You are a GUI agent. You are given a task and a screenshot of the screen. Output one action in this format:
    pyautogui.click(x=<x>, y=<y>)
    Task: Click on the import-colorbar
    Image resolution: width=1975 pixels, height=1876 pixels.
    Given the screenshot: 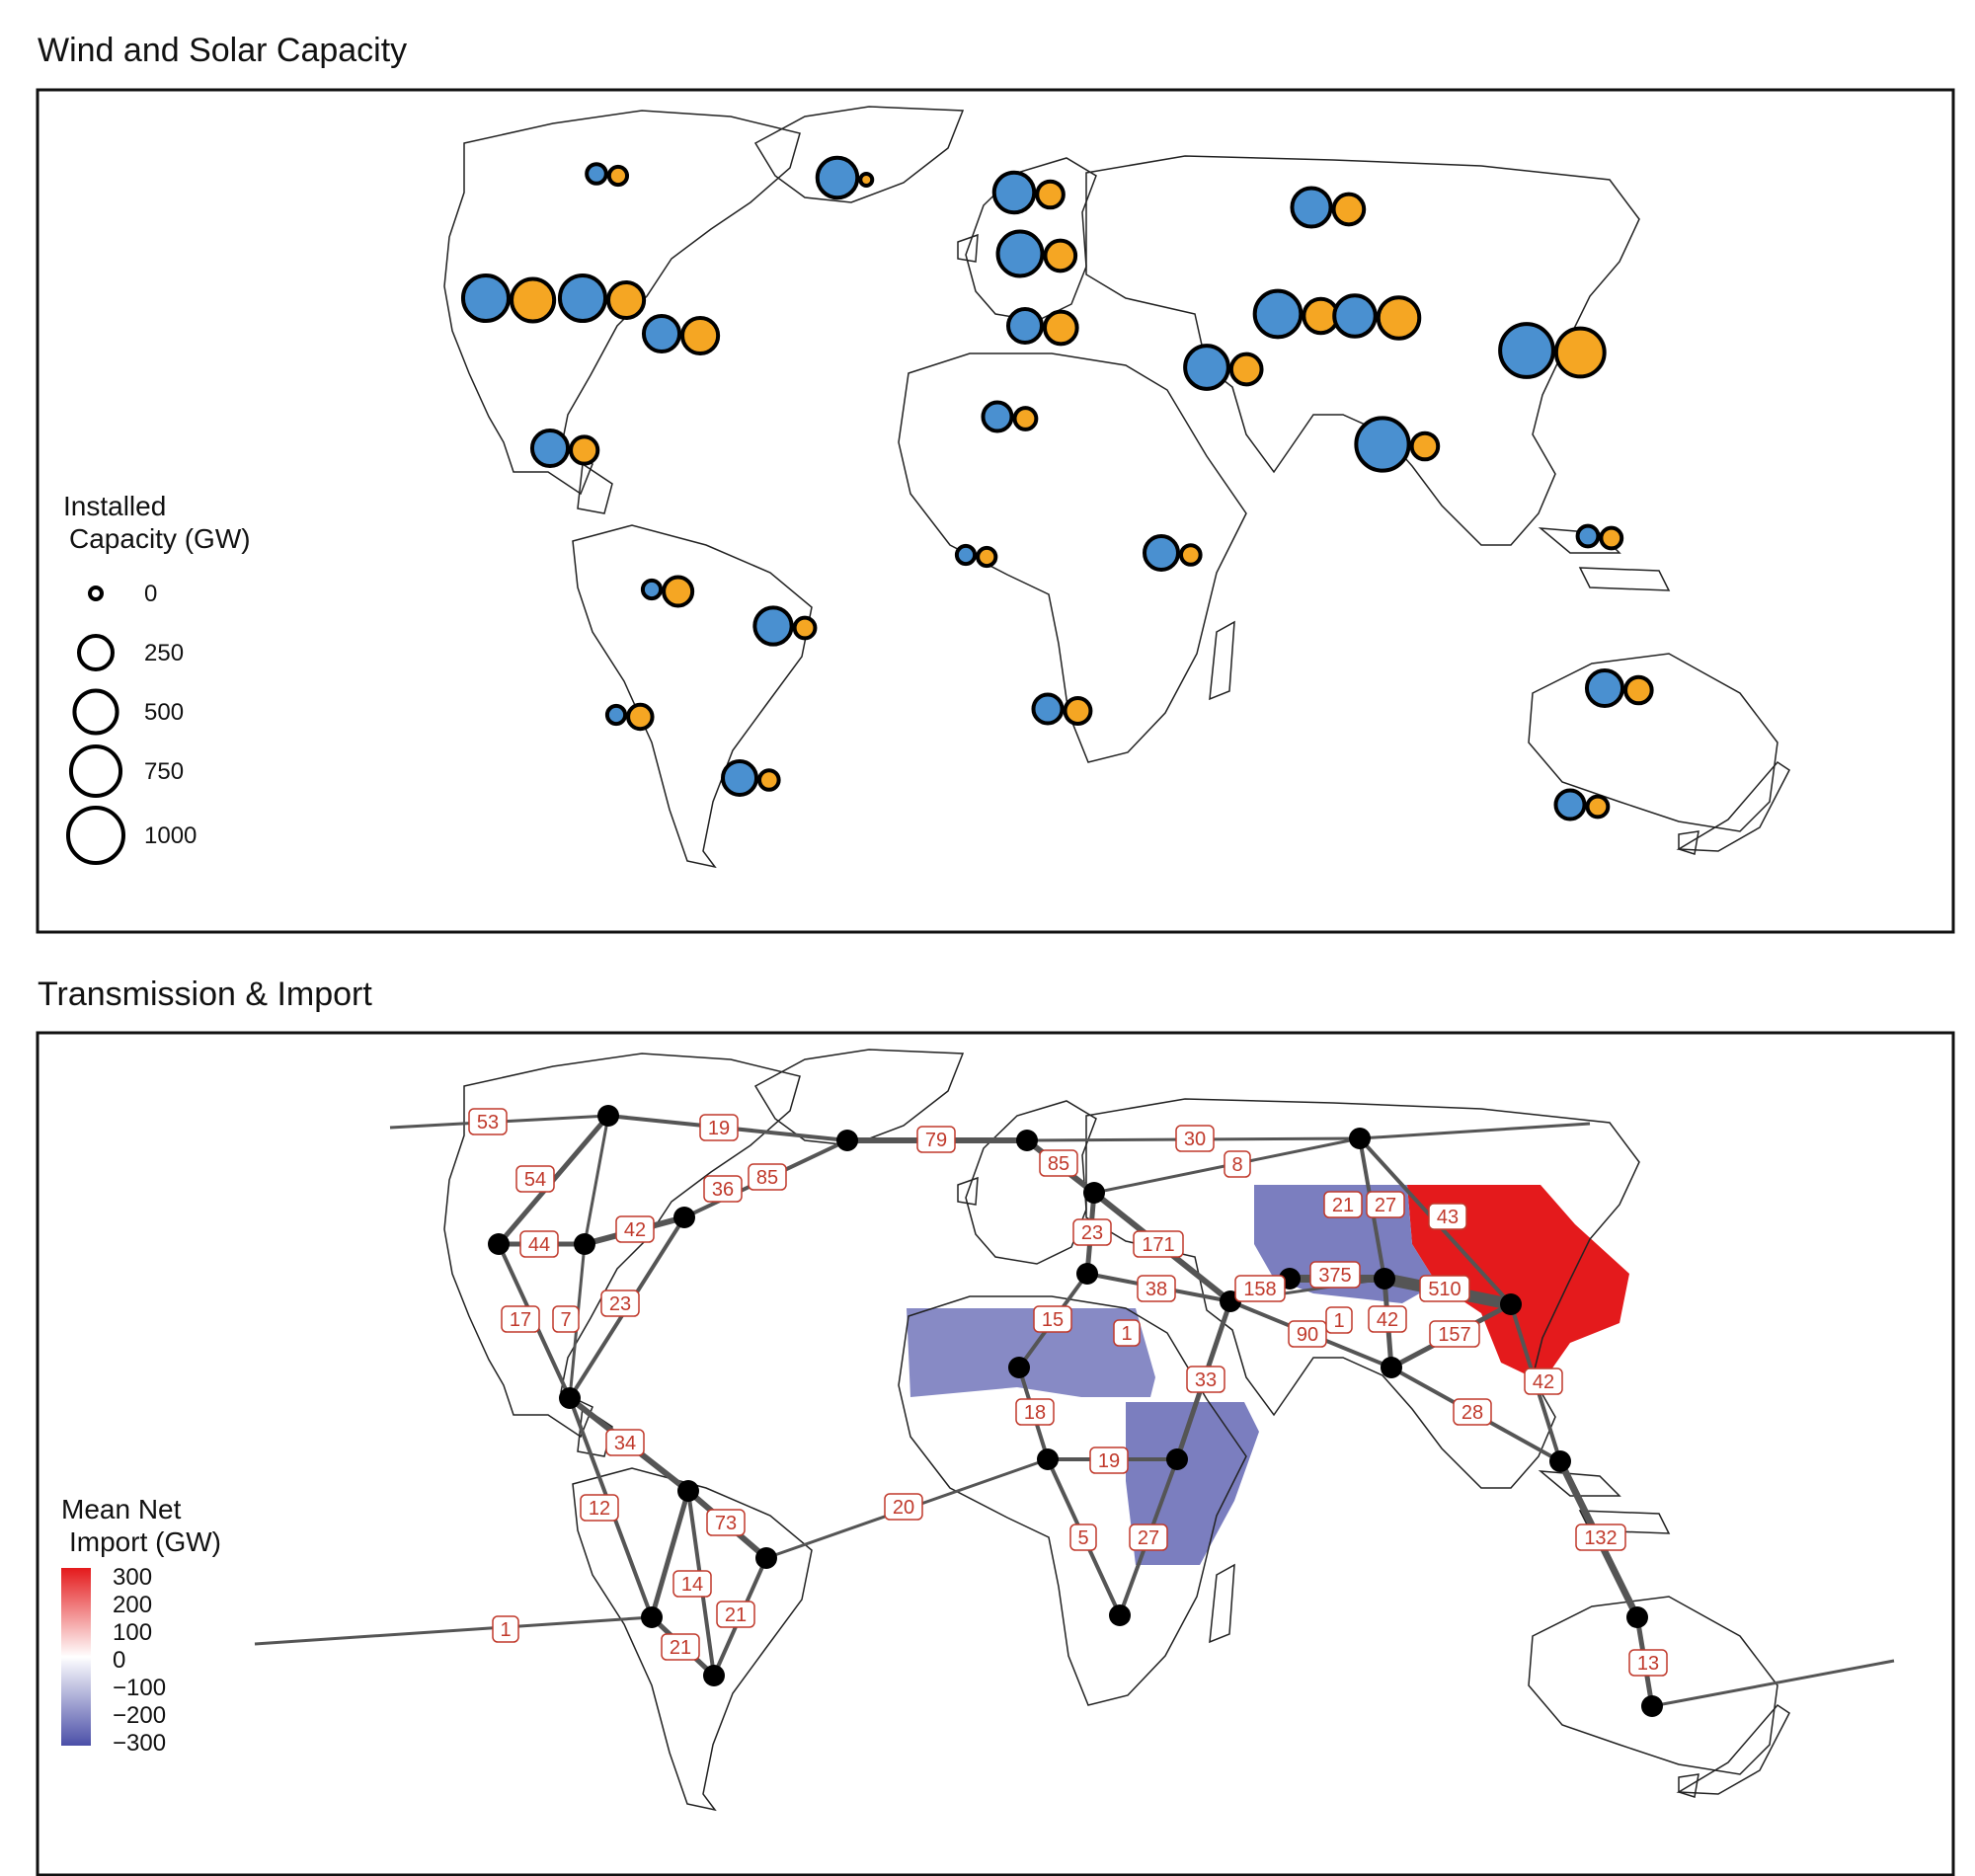 What is the action you would take?
    pyautogui.click(x=76, y=1657)
    